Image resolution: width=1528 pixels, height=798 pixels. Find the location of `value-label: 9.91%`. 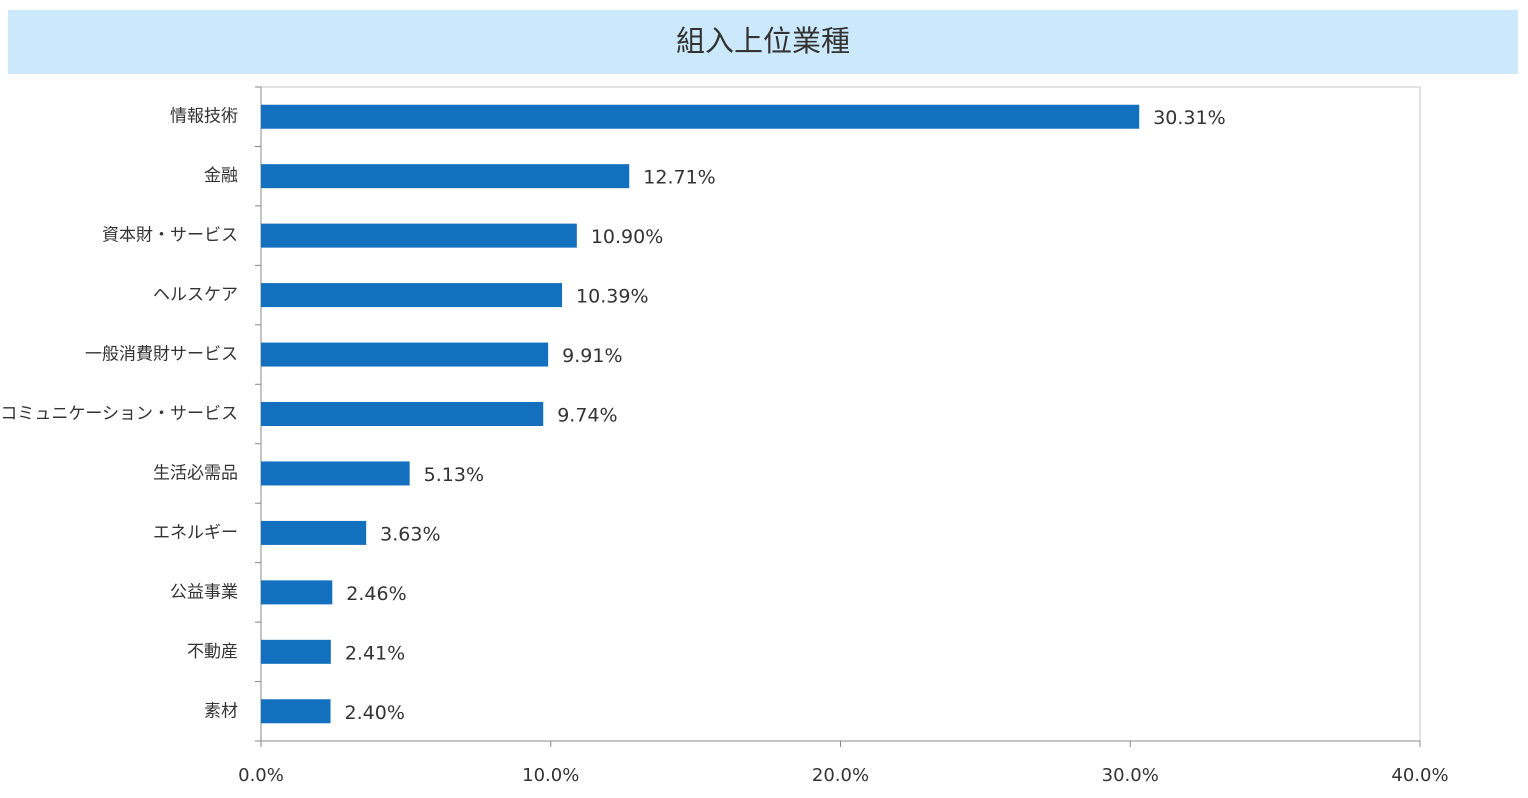

value-label: 9.91% is located at coordinates (592, 356).